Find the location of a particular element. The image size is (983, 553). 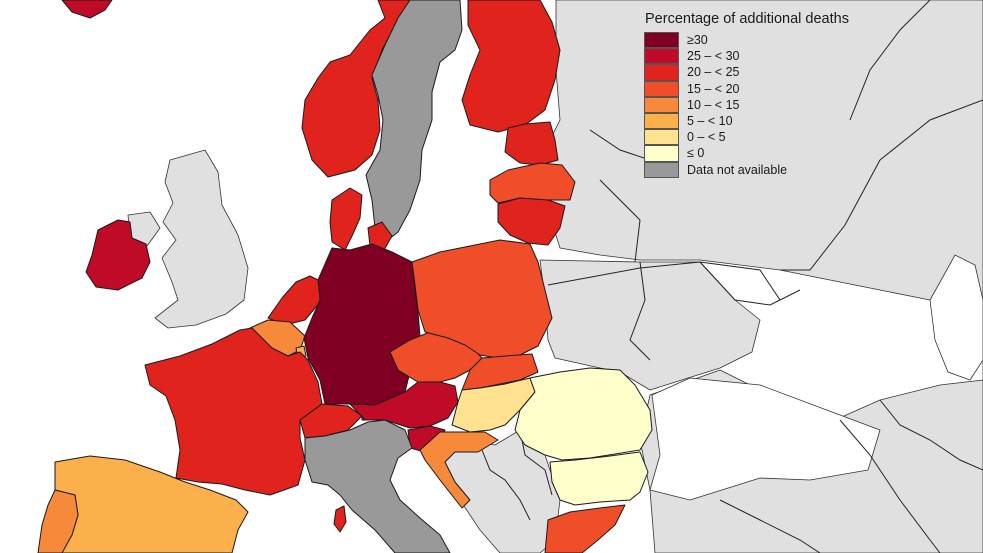

legend-item: 20 – < 25 is located at coordinates (794, 72).